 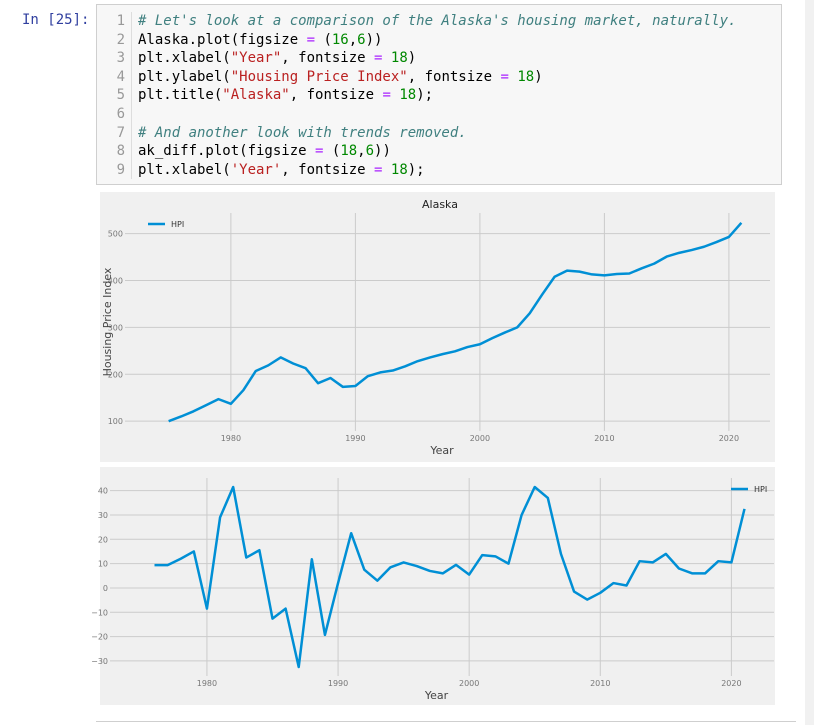 I want to click on code-line: 7 # And another look with trends removed., so click(x=439, y=133).